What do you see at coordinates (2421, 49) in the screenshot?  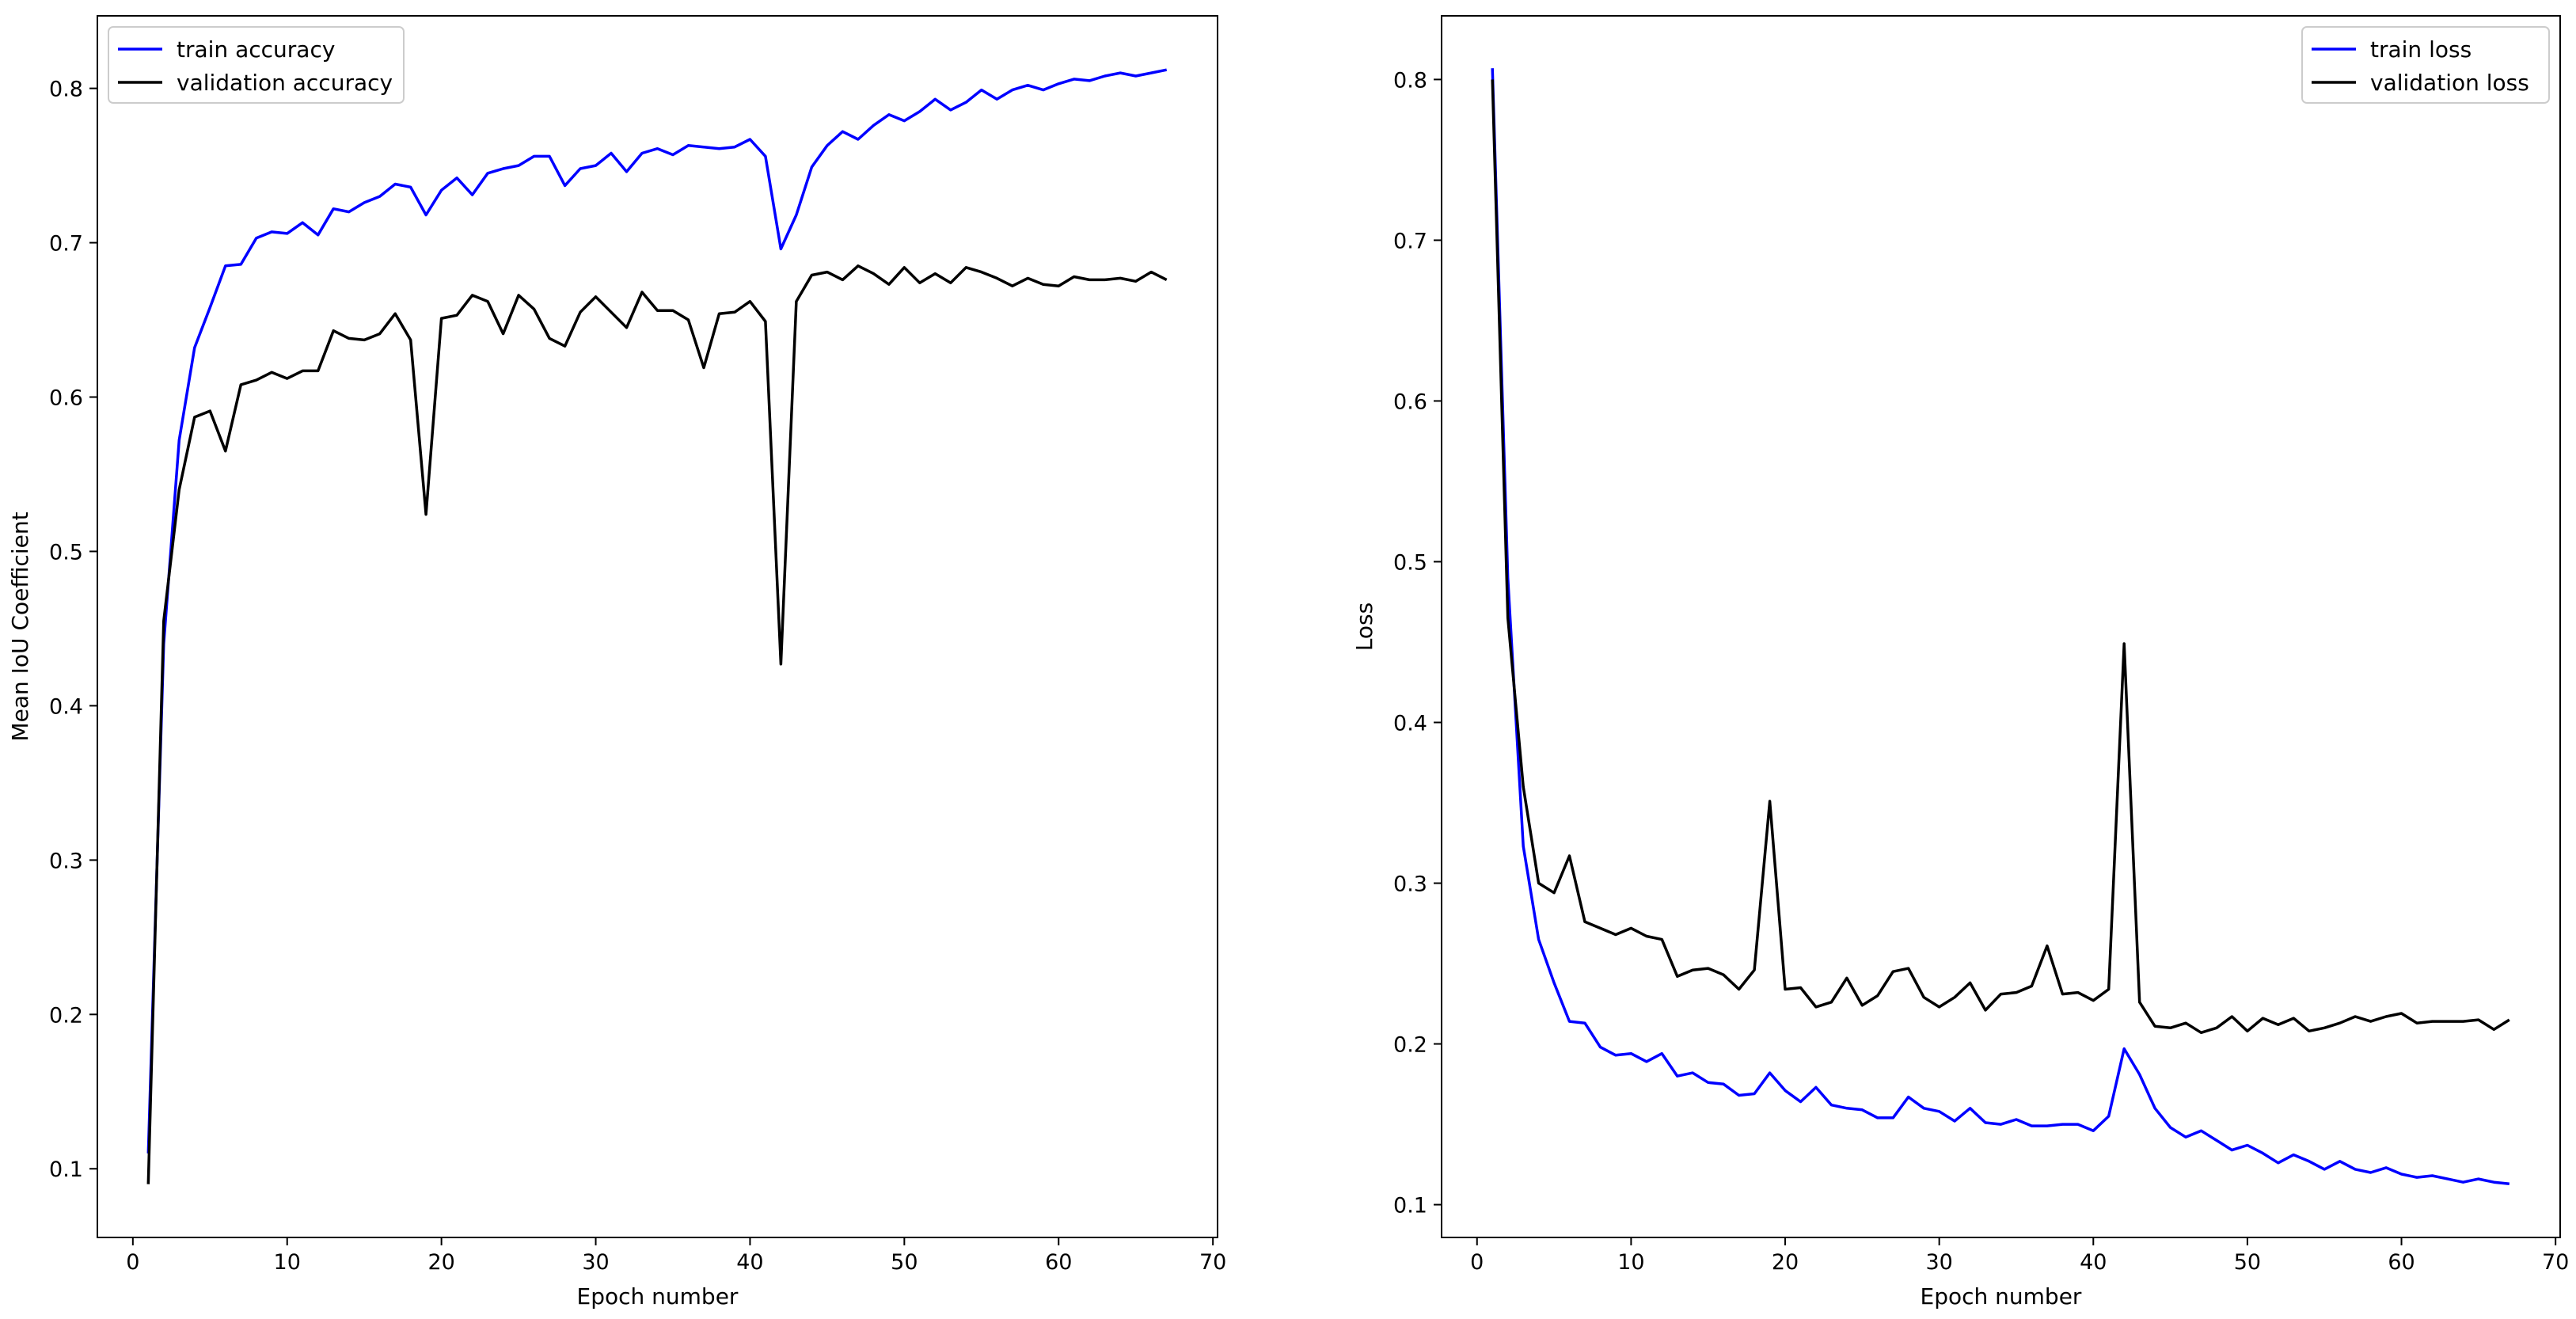 I see `legend-label: train loss` at bounding box center [2421, 49].